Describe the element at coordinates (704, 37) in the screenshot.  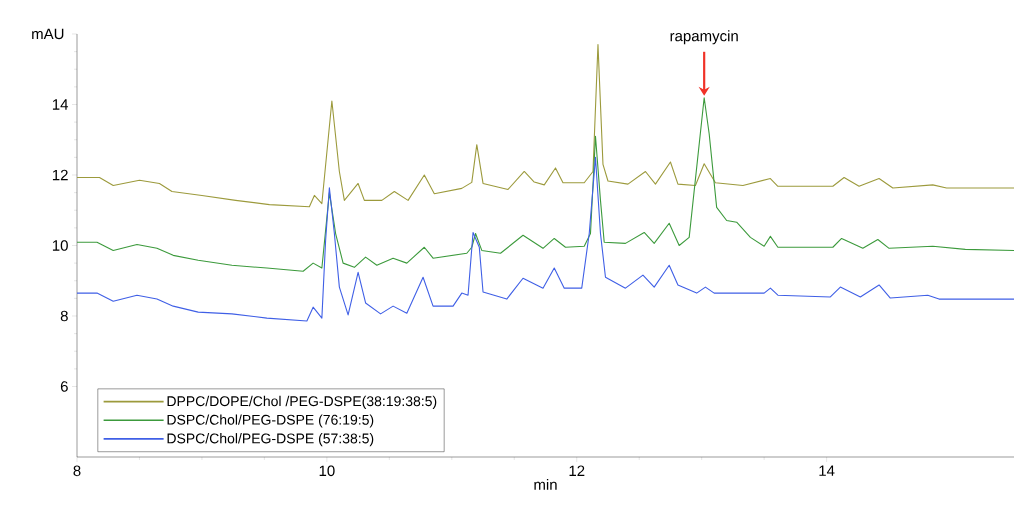
I see `annotation: rapamycin` at that location.